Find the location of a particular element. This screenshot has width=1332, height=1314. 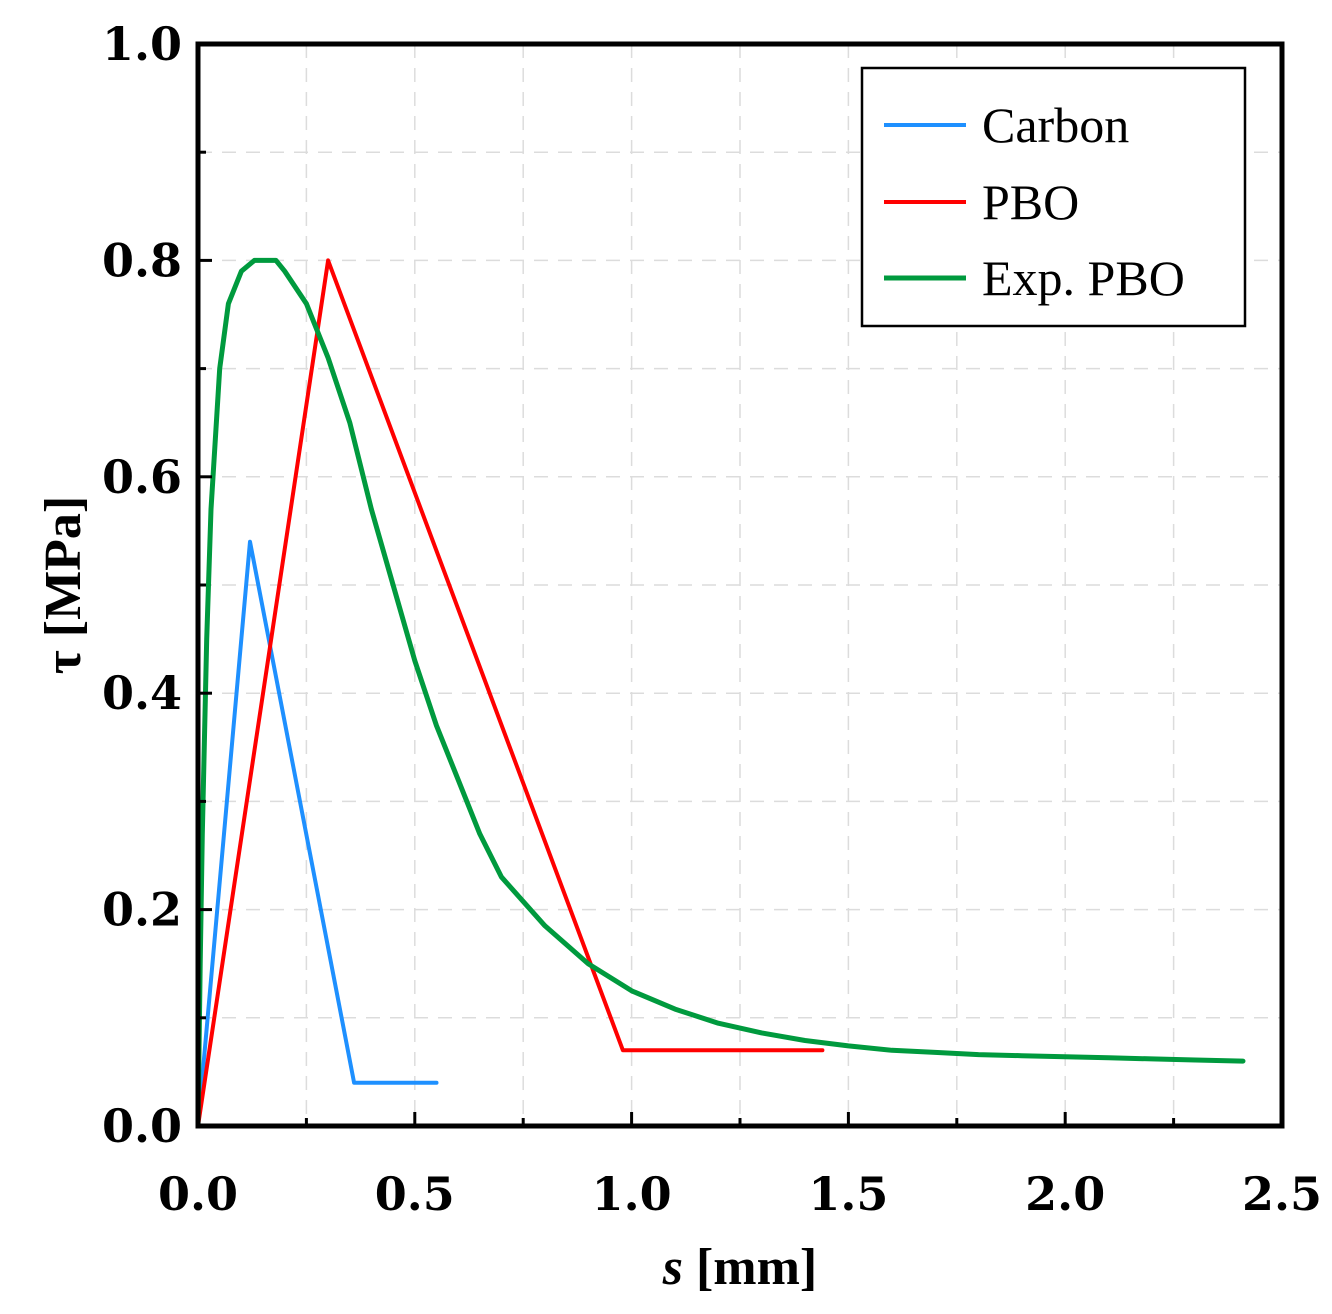

x-tick-label: 0.5 is located at coordinates (415, 1194).